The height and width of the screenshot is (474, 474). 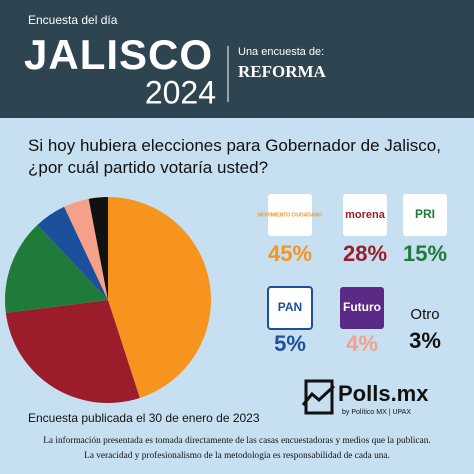 What do you see at coordinates (73, 20) in the screenshot?
I see `kicker: Encuesta del día` at bounding box center [73, 20].